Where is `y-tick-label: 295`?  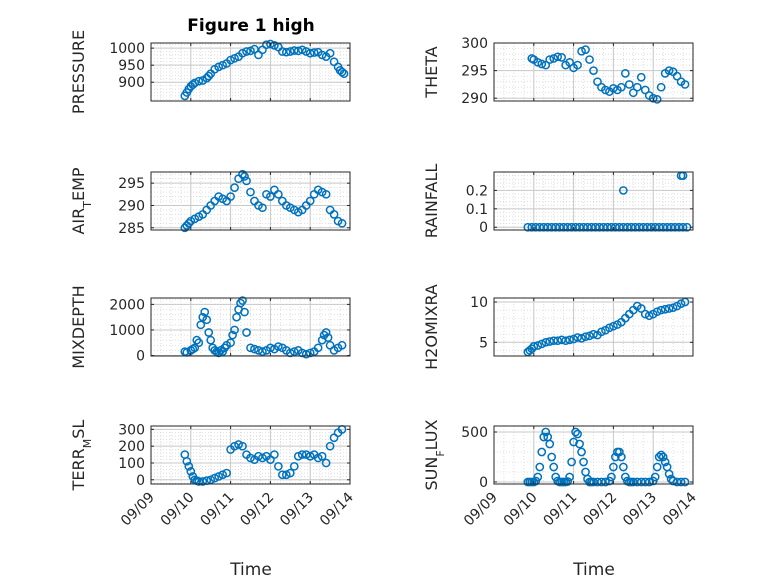 y-tick-label: 295 is located at coordinates (474, 72).